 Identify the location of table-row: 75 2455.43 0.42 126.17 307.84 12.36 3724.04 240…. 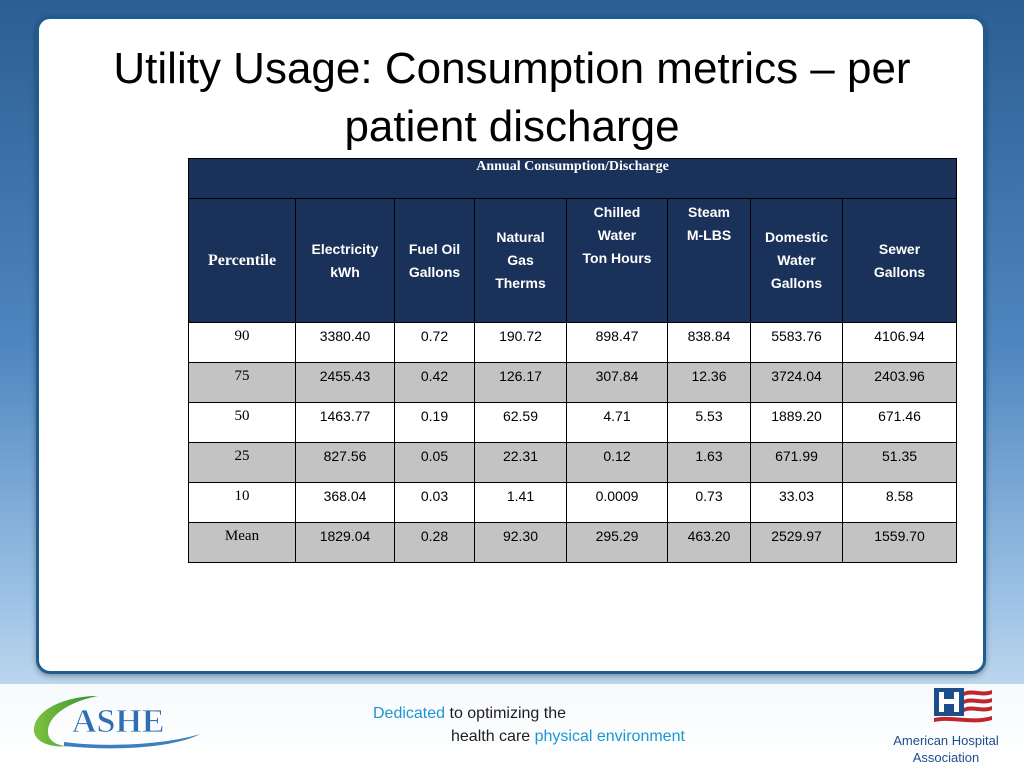
(573, 382).